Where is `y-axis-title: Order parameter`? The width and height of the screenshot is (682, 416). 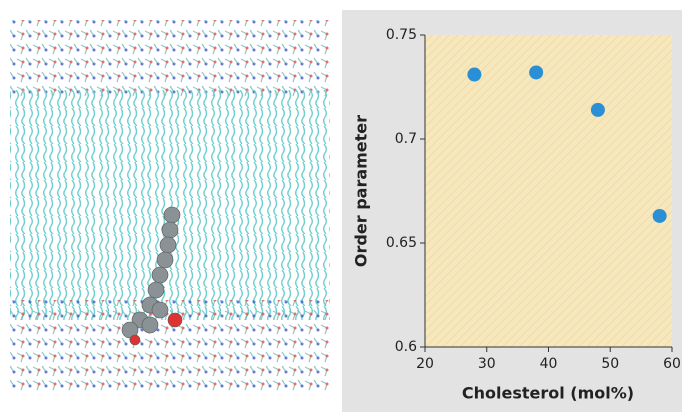
y-axis-title: Order parameter is located at coordinates (361, 191).